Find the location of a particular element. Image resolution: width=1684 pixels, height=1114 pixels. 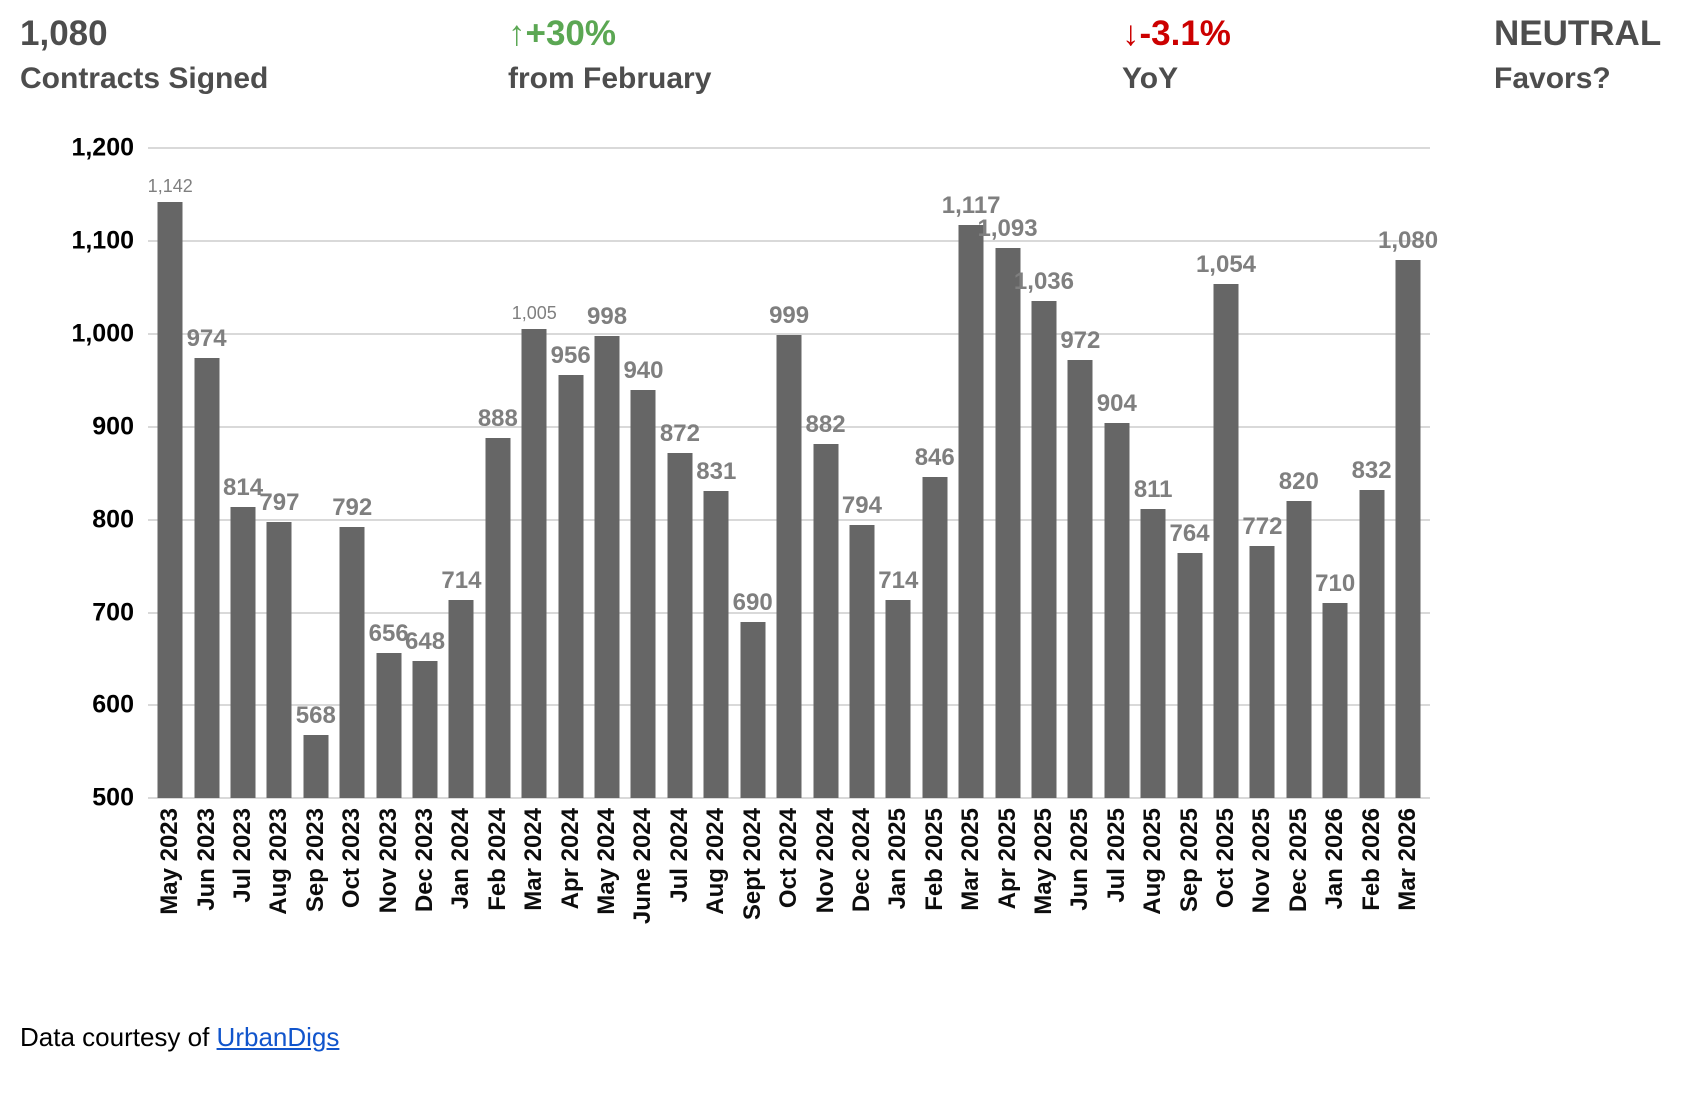

bar-value-label: 792 is located at coordinates (352, 508).